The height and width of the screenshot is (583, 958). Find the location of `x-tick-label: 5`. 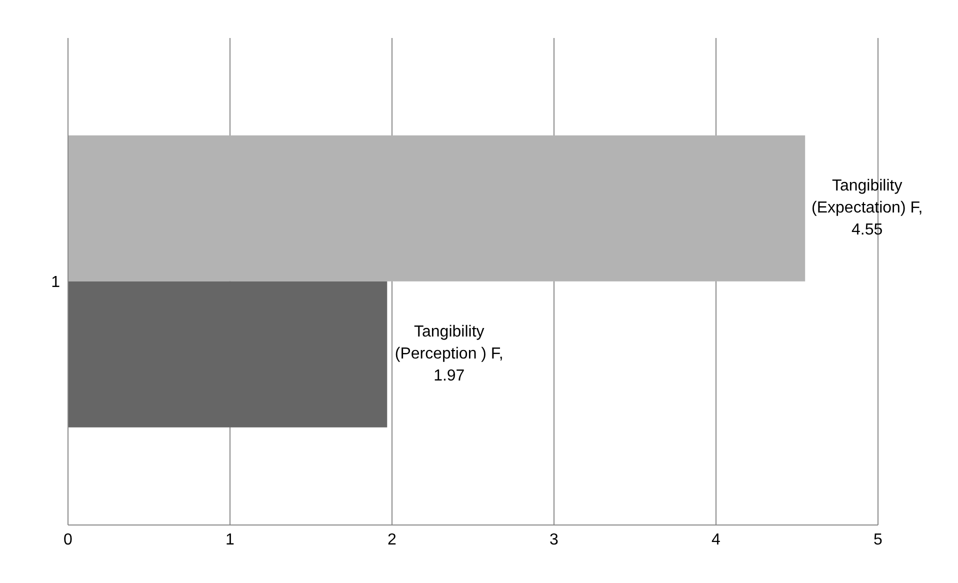

x-tick-label: 5 is located at coordinates (878, 539).